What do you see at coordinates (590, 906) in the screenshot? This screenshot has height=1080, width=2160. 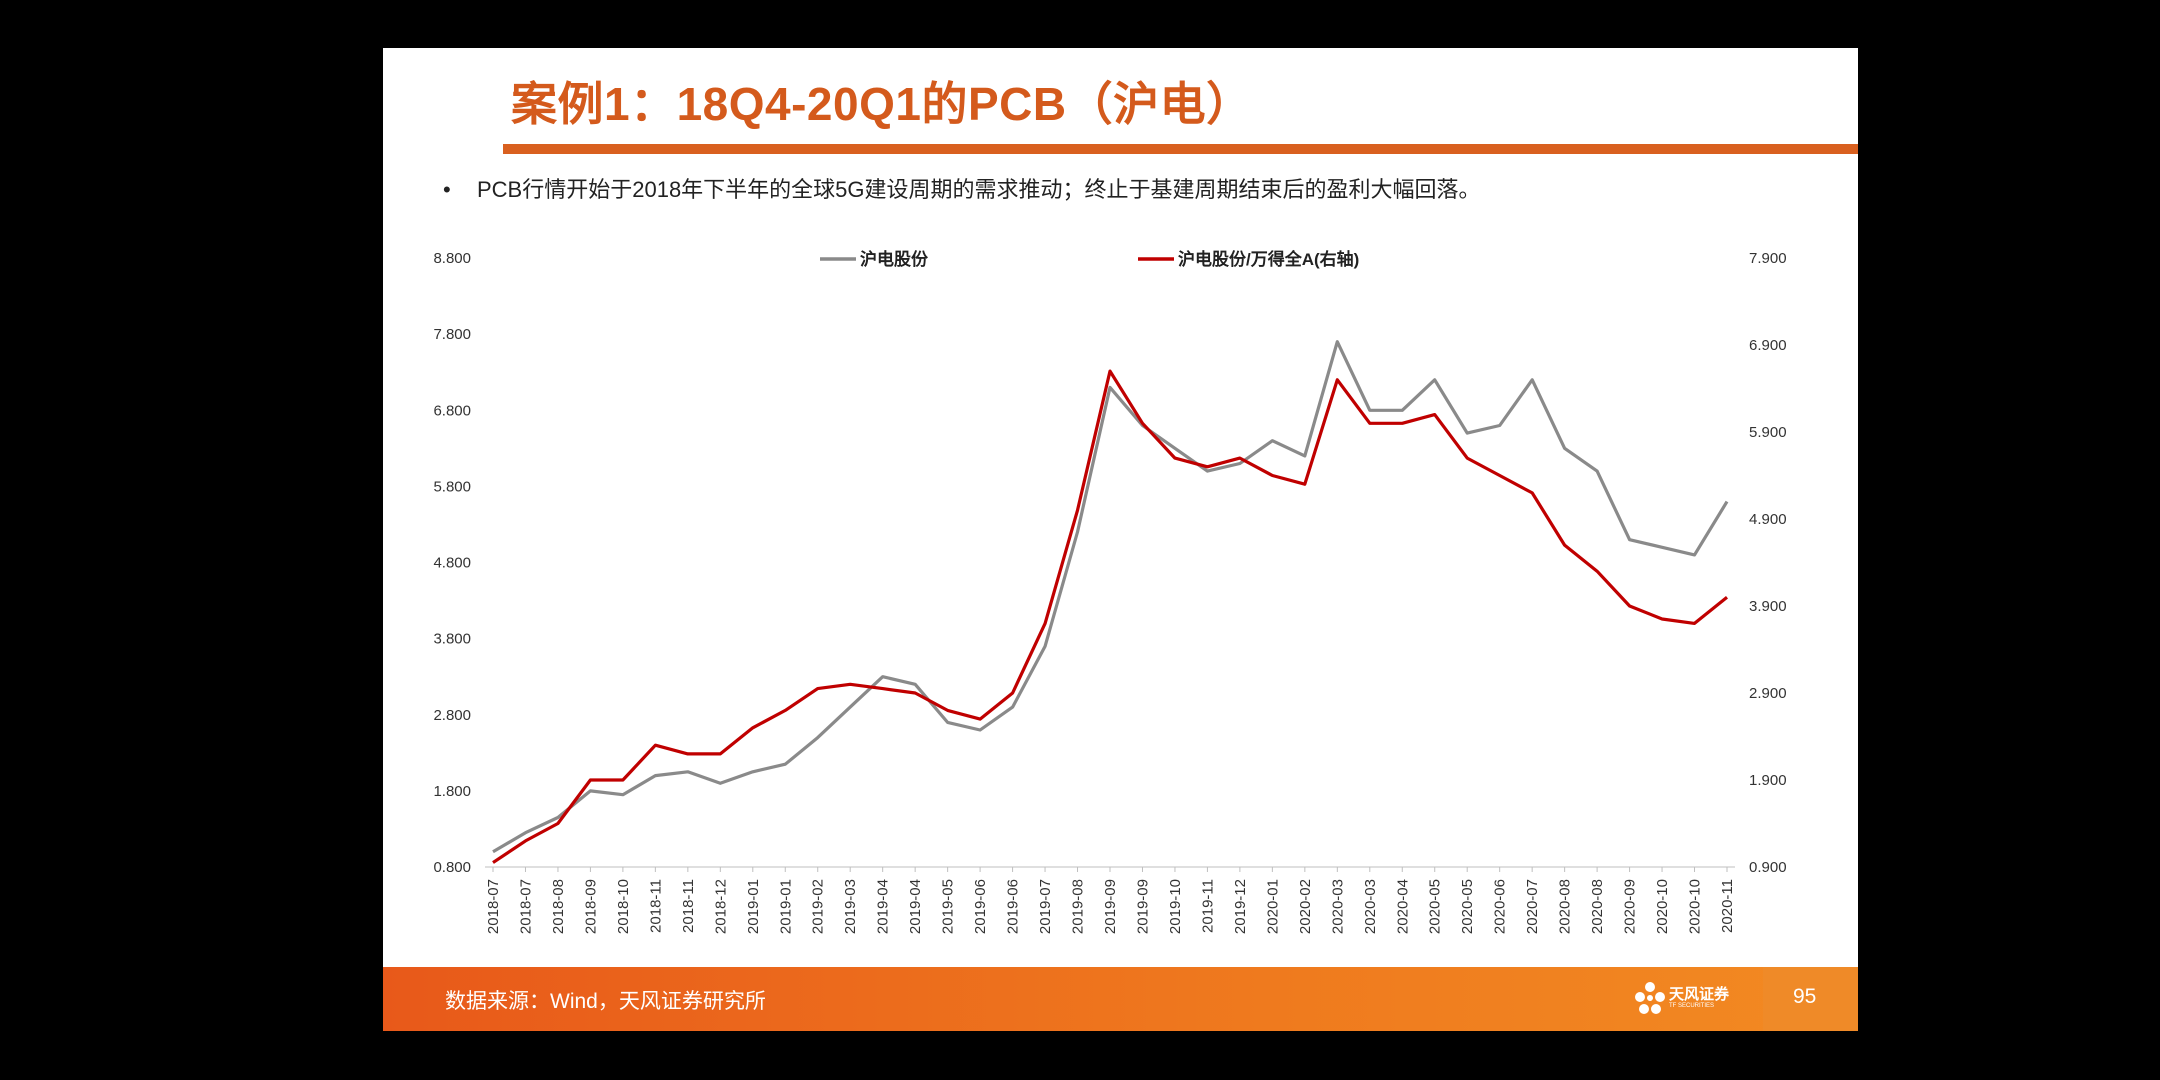 I see `x-tick-label: 2018-09` at bounding box center [590, 906].